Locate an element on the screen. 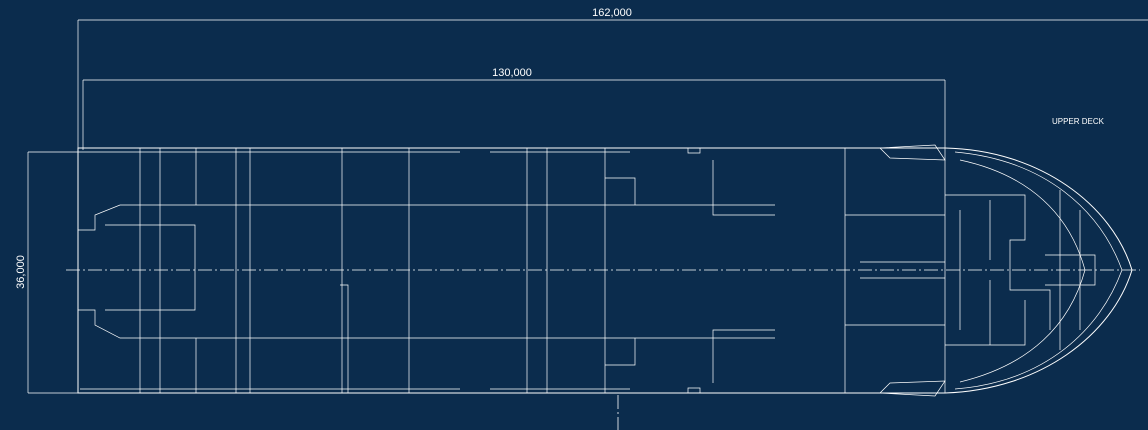 The image size is (1148, 430). bow-line is located at coordinates (1038, 270).